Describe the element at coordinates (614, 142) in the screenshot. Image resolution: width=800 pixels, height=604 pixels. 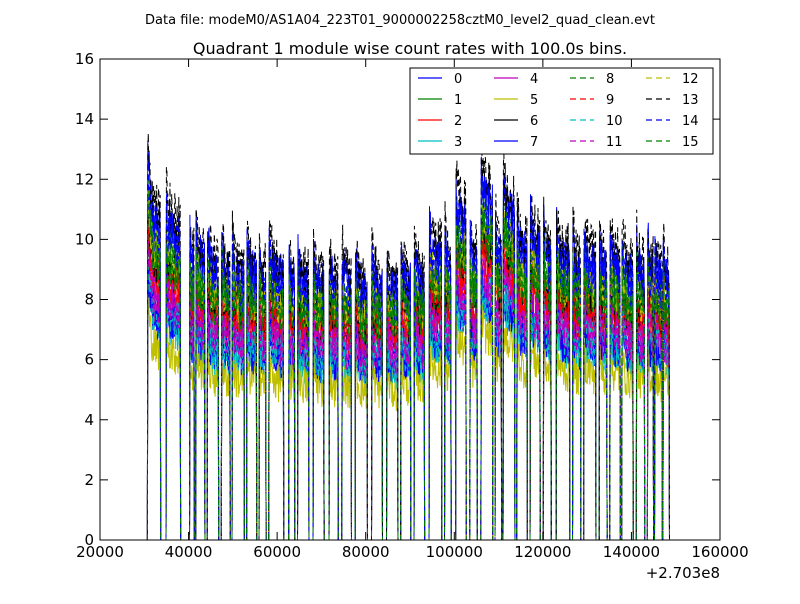
I see `legend-label-11: 11` at that location.